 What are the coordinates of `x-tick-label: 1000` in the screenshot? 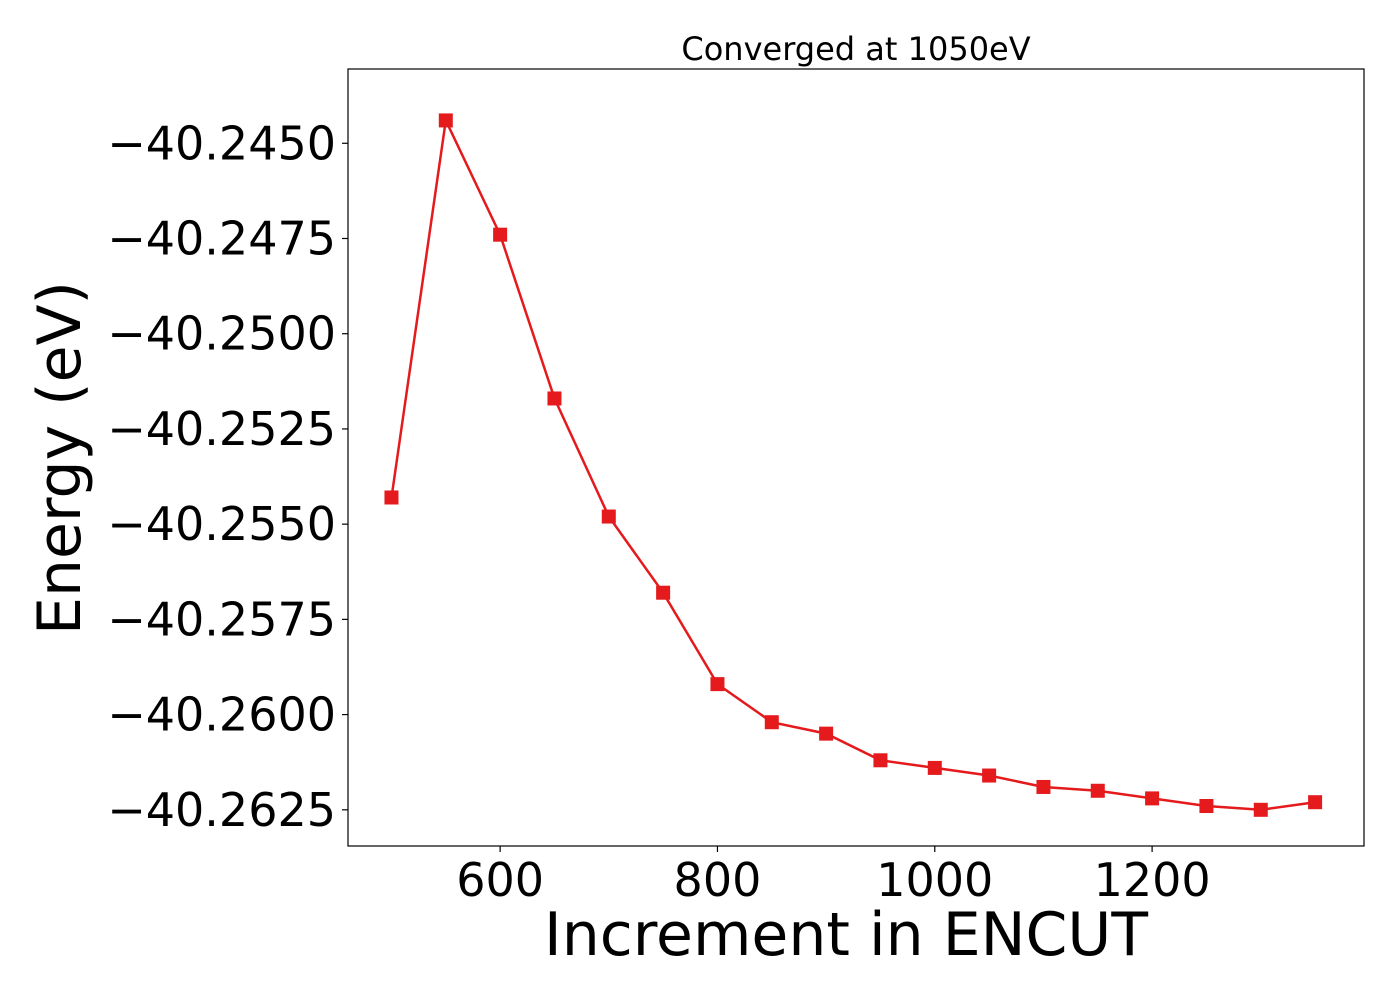 It's located at (934, 880).